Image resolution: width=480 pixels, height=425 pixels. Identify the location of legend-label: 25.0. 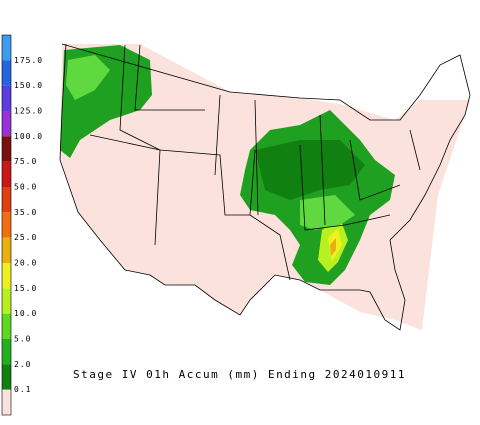
(25, 237).